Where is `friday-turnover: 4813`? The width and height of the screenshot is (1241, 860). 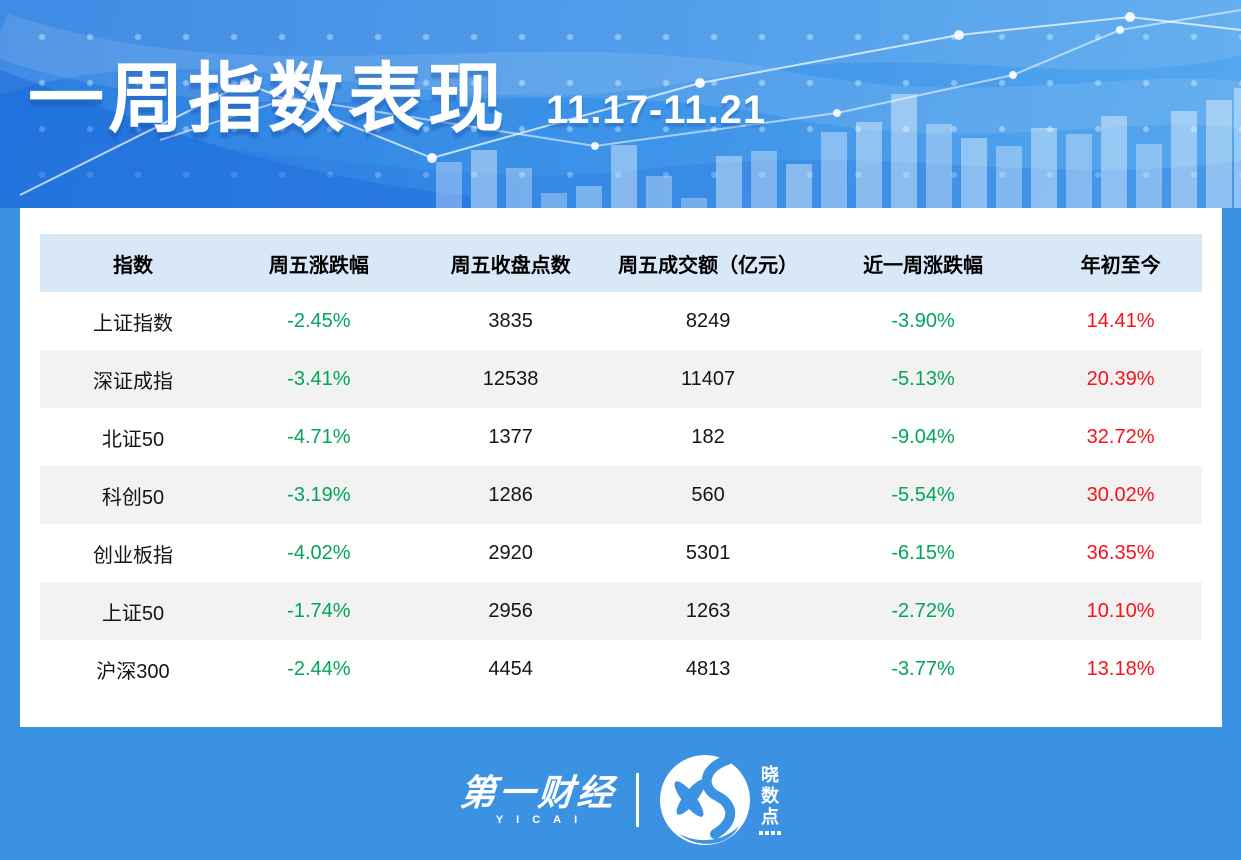 friday-turnover: 4813 is located at coordinates (708, 668).